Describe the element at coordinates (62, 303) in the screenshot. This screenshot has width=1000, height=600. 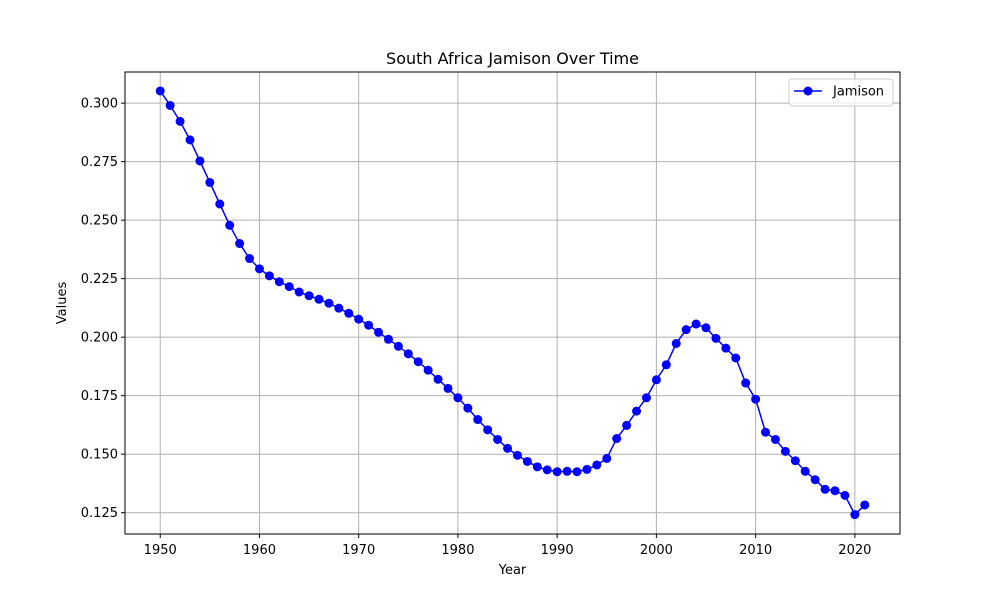
I see `y-axis-label: Values` at that location.